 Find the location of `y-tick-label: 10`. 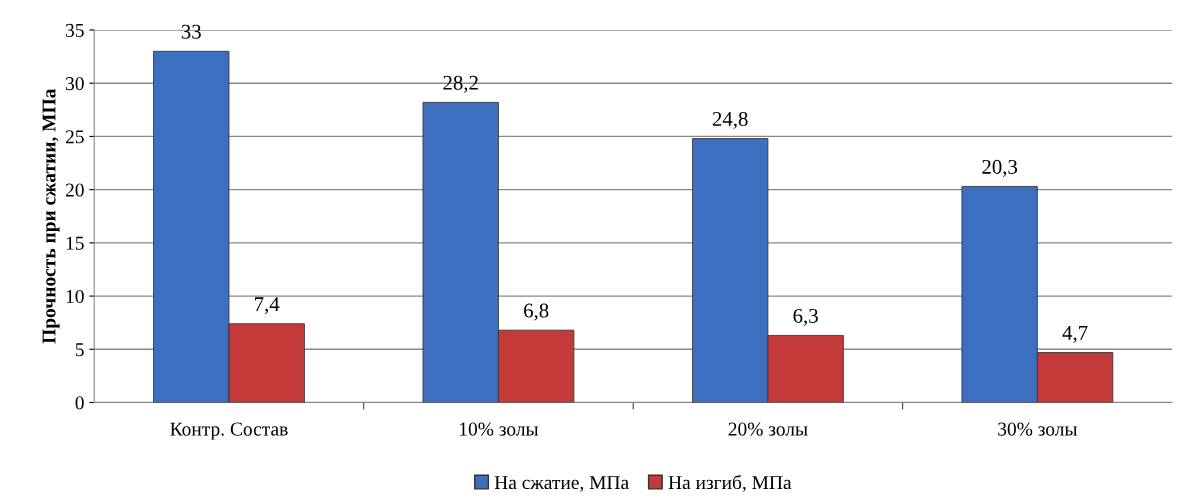

y-tick-label: 10 is located at coordinates (75, 296).